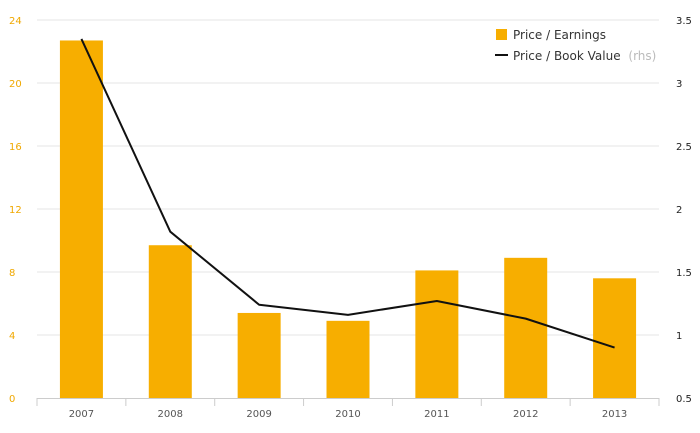  What do you see at coordinates (684, 147) in the screenshot?
I see `y-right-tick-label: 2.5` at bounding box center [684, 147].